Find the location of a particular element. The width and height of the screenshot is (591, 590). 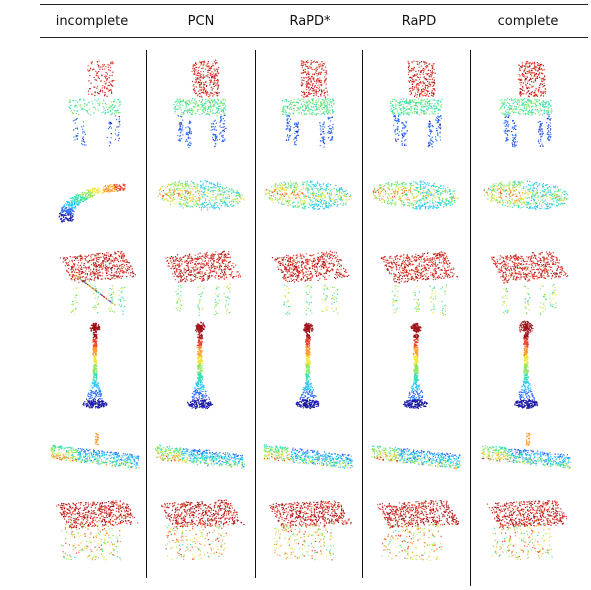

column-header-pcn: PCN is located at coordinates (201, 21).